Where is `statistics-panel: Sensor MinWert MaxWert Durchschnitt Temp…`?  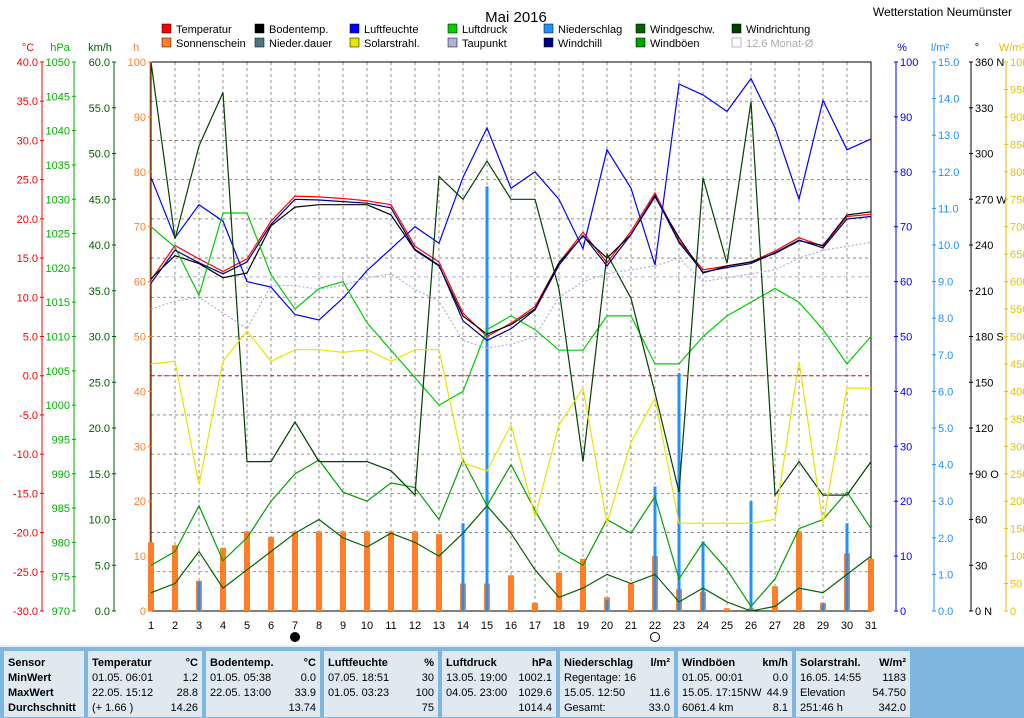 statistics-panel: Sensor MinWert MaxWert Durchschnitt Temp… is located at coordinates (512, 682).